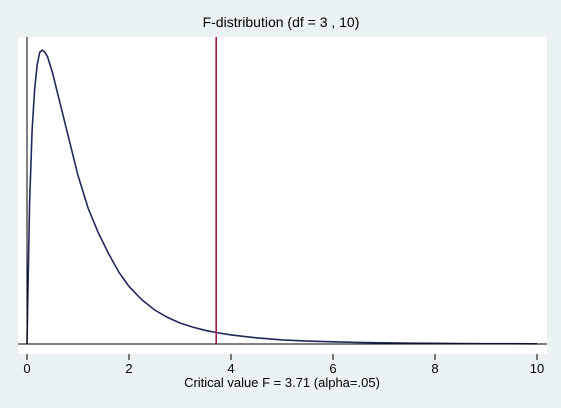  Describe the element at coordinates (26, 368) in the screenshot. I see `x-tick-label: 0` at that location.